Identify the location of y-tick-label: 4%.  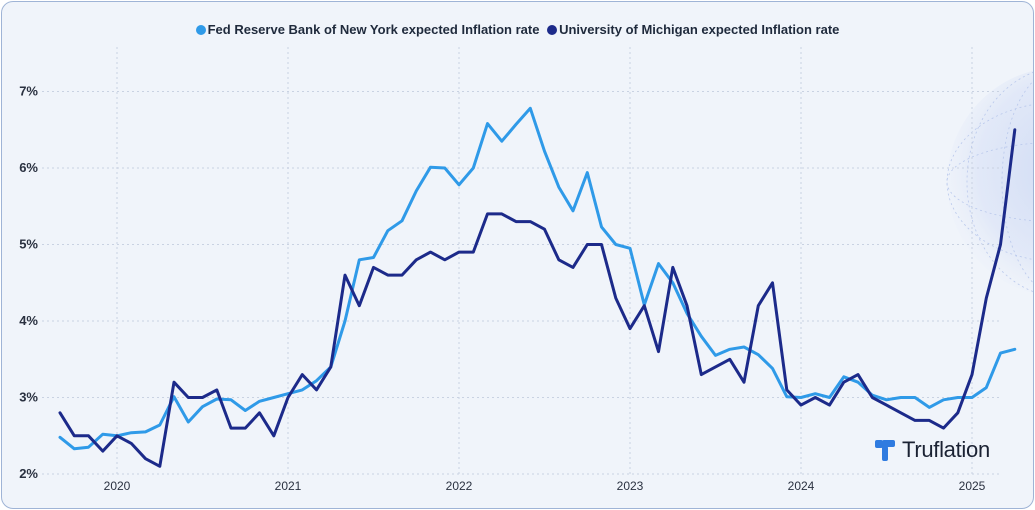
(28, 320).